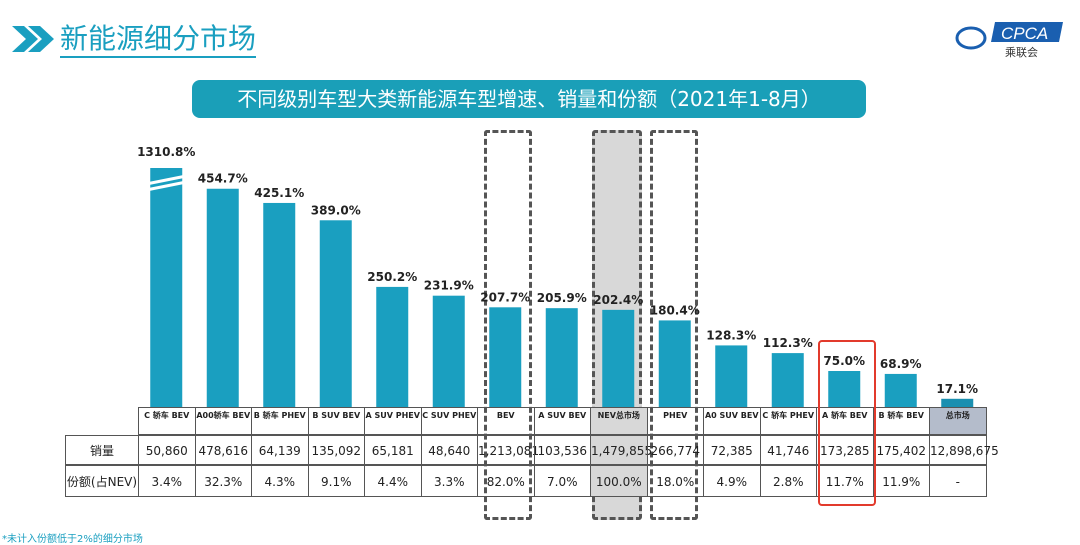 The height and width of the screenshot is (545, 1080). I want to click on share-cell: 7.0%, so click(562, 481).